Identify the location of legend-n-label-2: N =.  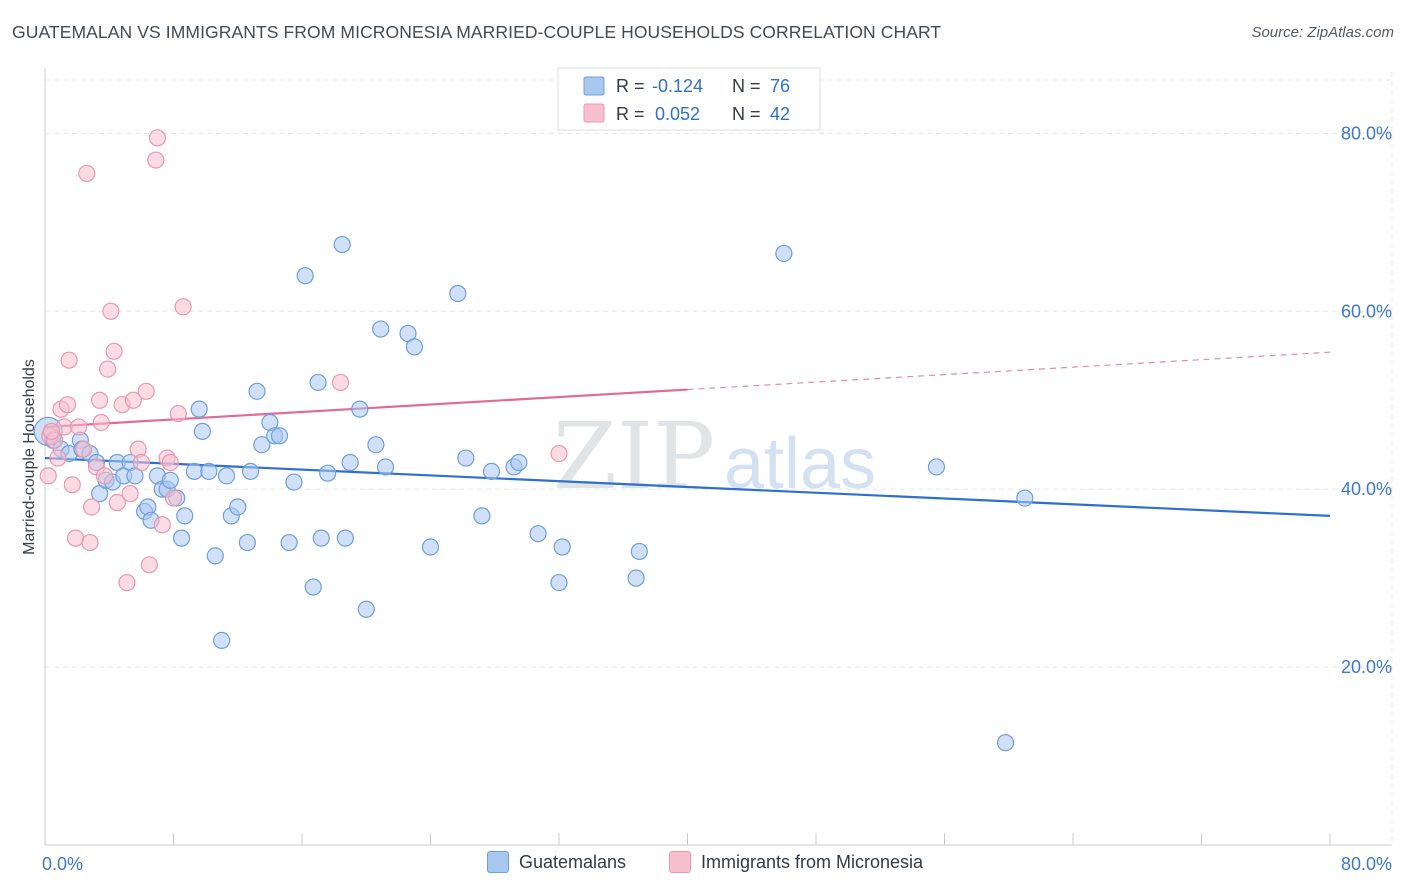
(746, 114).